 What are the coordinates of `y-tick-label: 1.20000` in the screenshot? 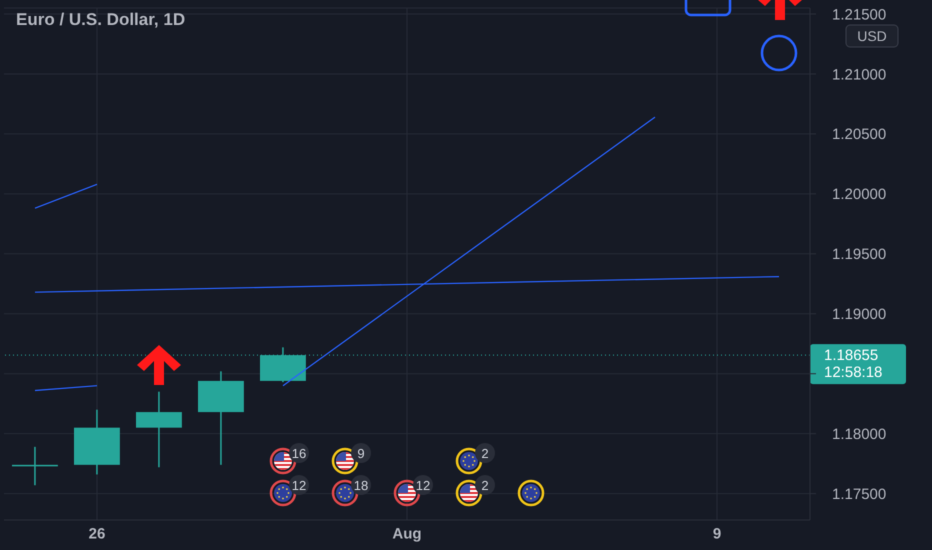 It's located at (859, 195).